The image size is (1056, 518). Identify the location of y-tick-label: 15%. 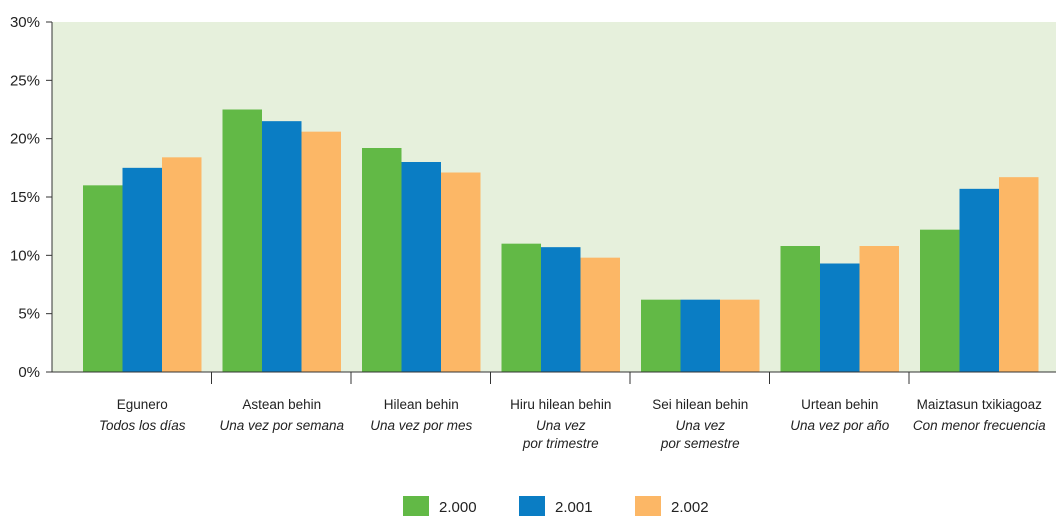
(25, 197).